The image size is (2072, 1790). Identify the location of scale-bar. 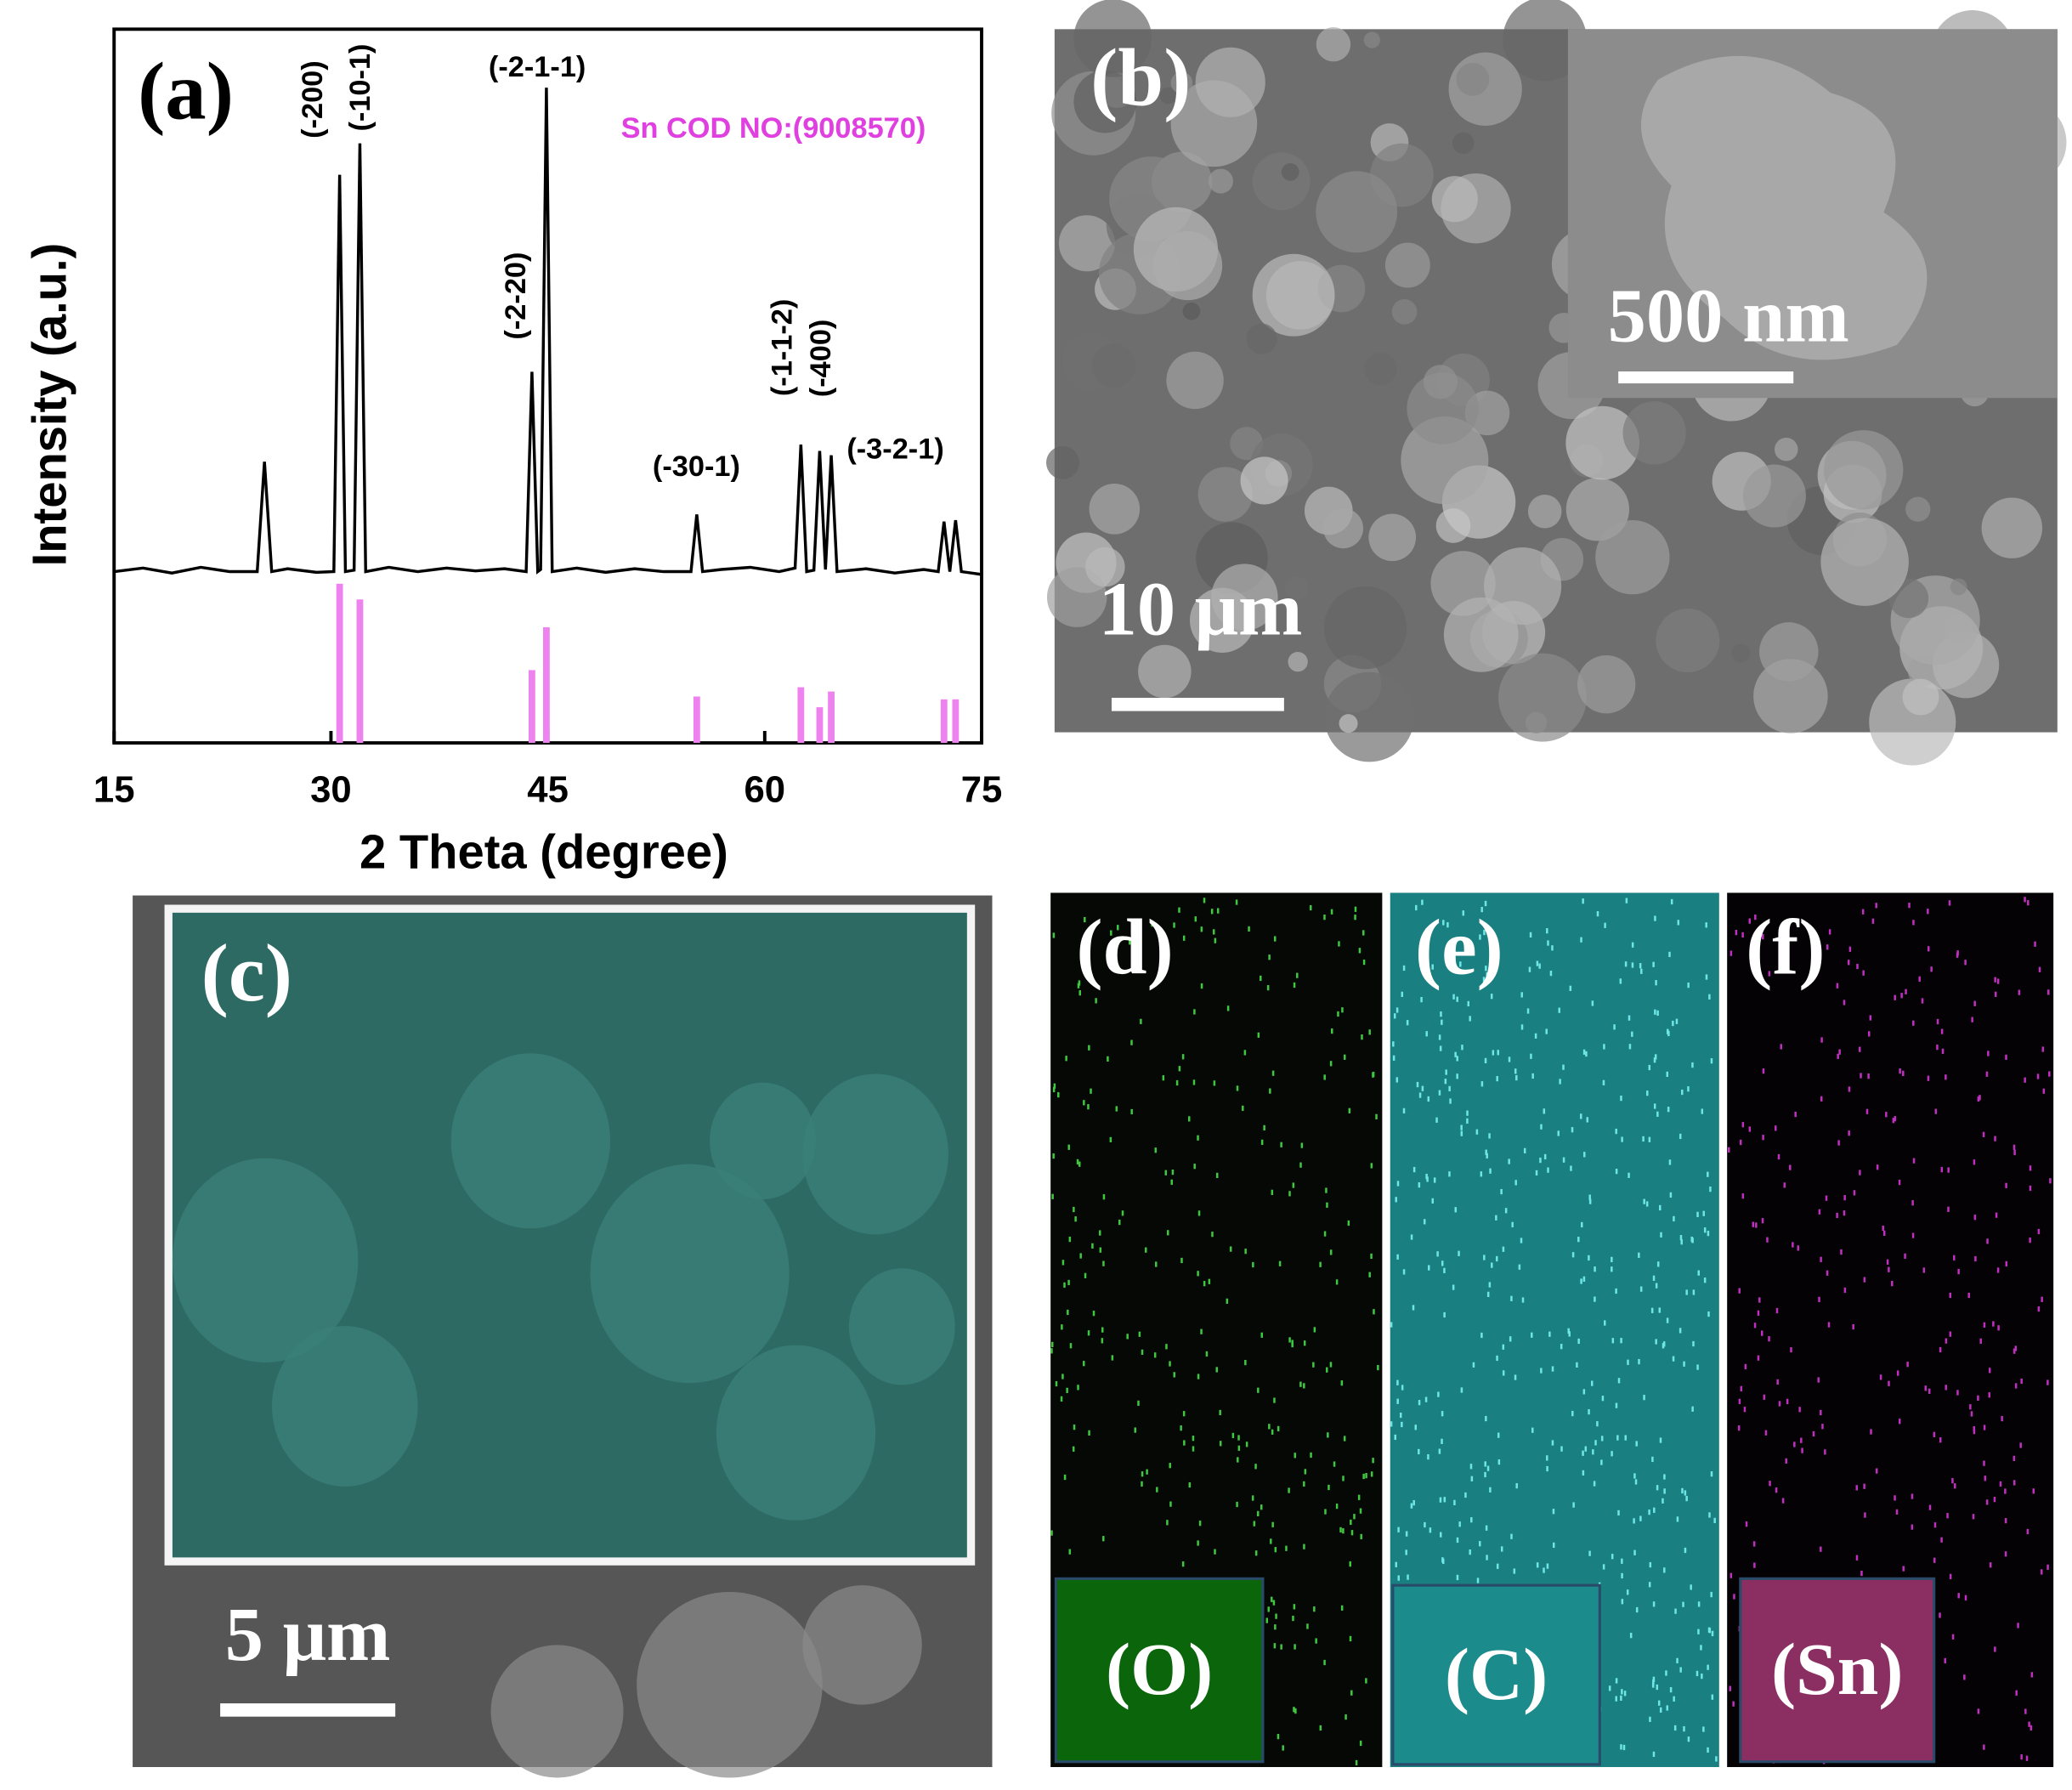
(308, 1710).